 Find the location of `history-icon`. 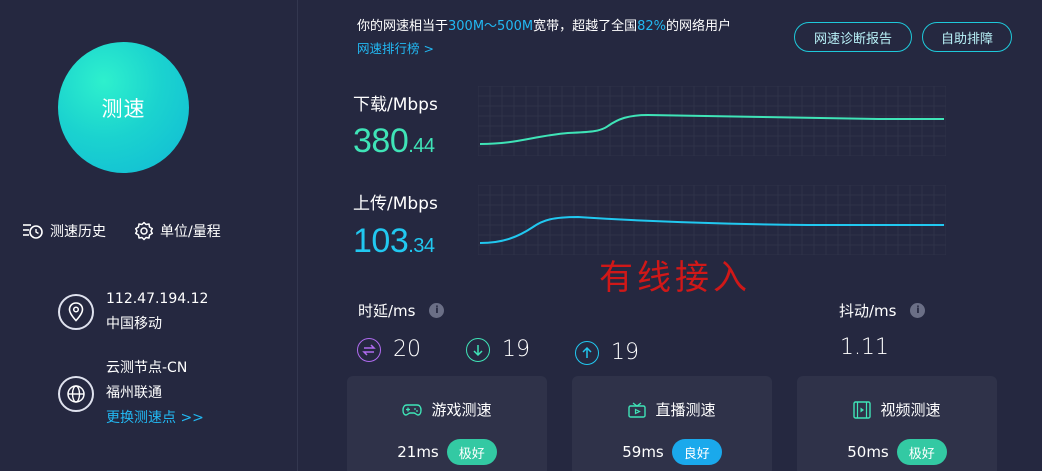

history-icon is located at coordinates (33, 231).